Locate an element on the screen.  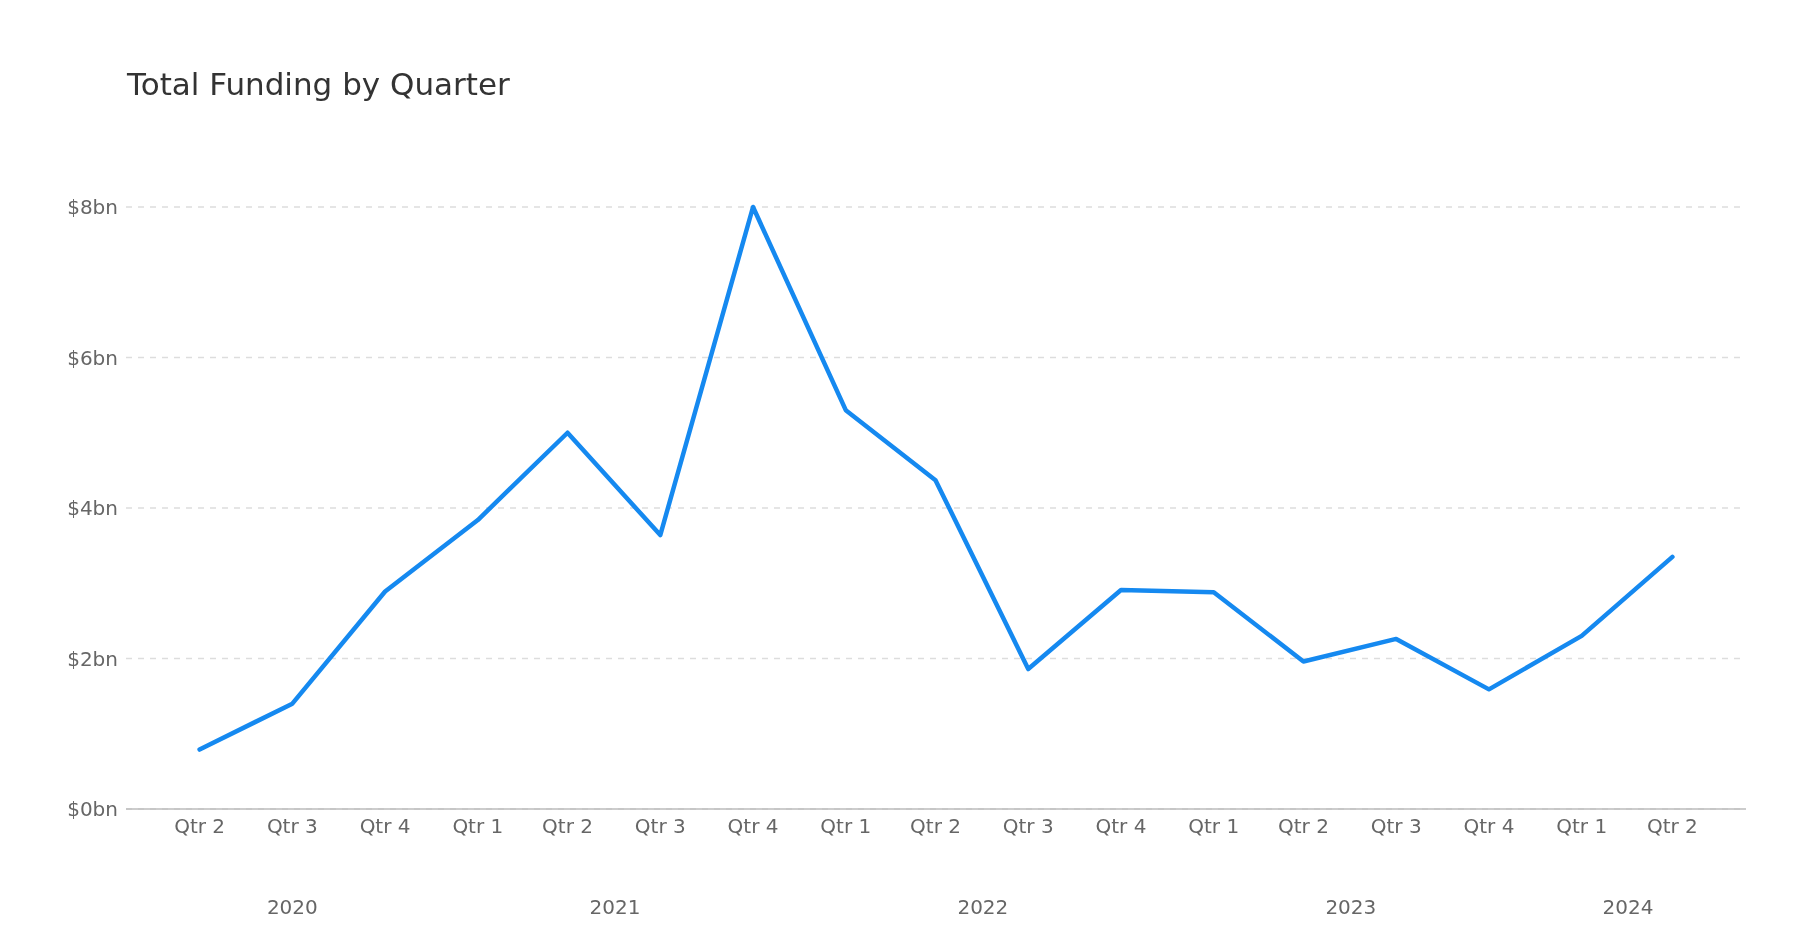
x2-tick-label: 2022 is located at coordinates (983, 907).